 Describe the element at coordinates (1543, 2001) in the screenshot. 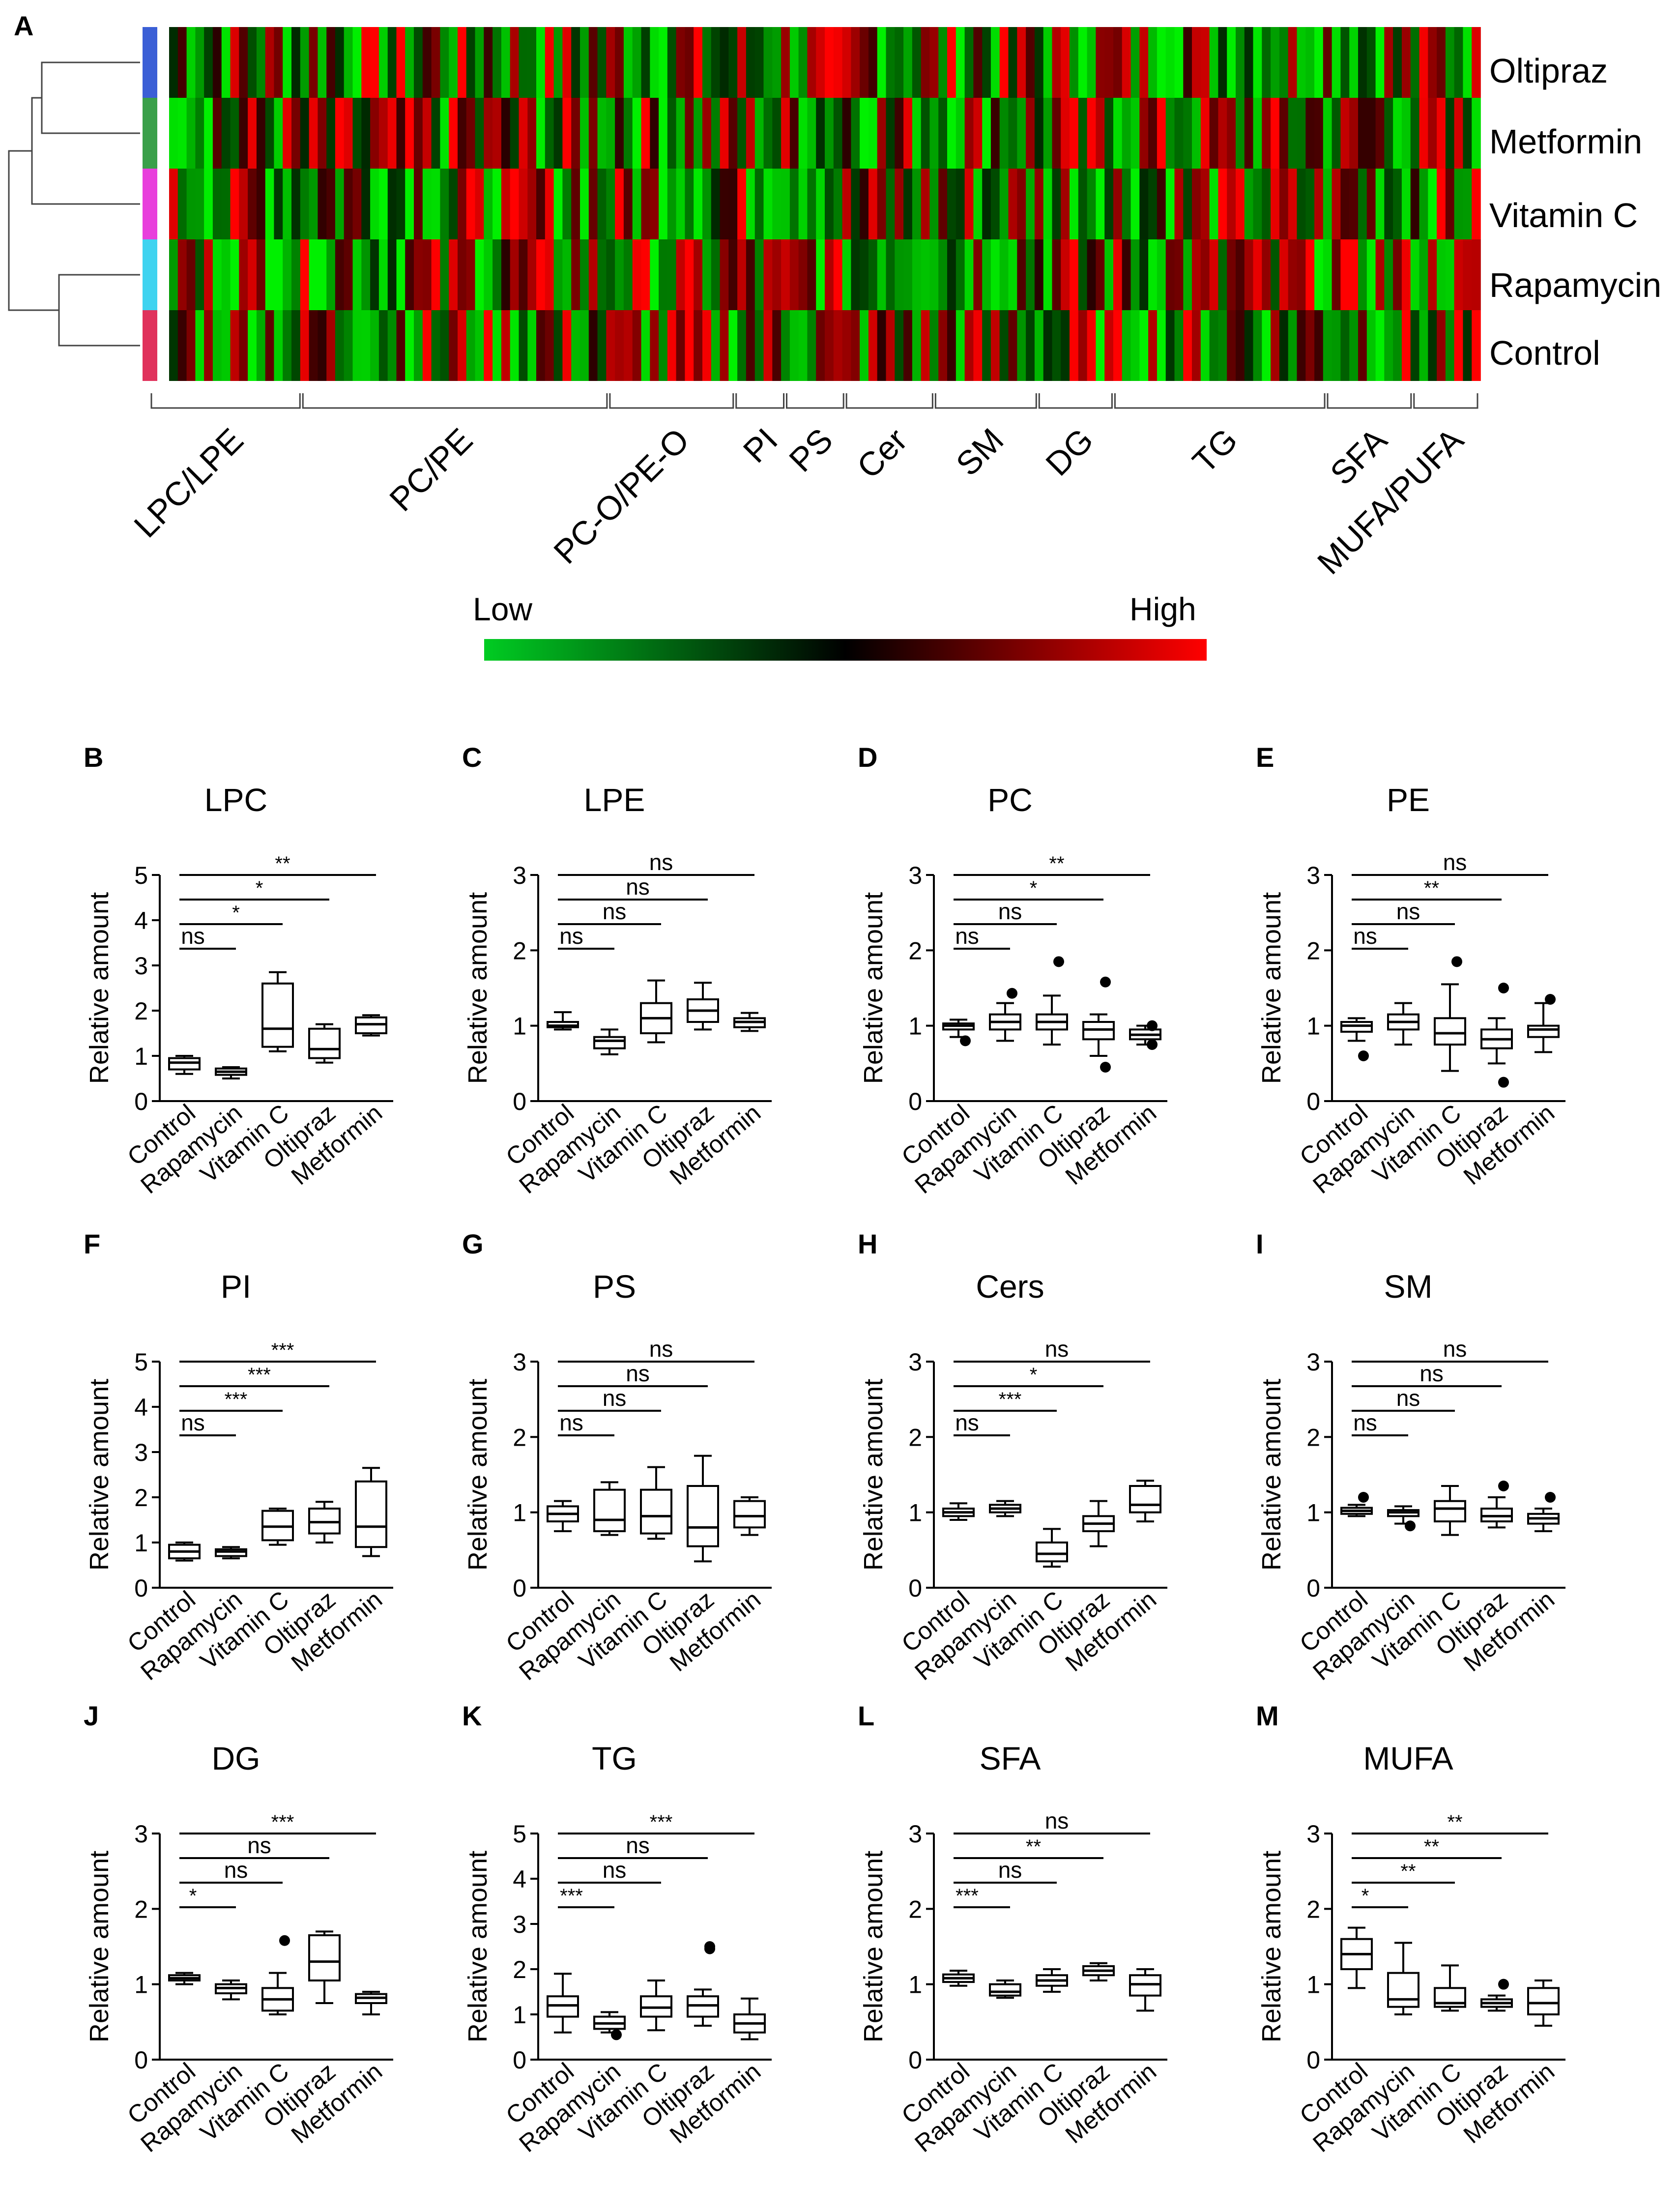

I see `box-iqr` at that location.